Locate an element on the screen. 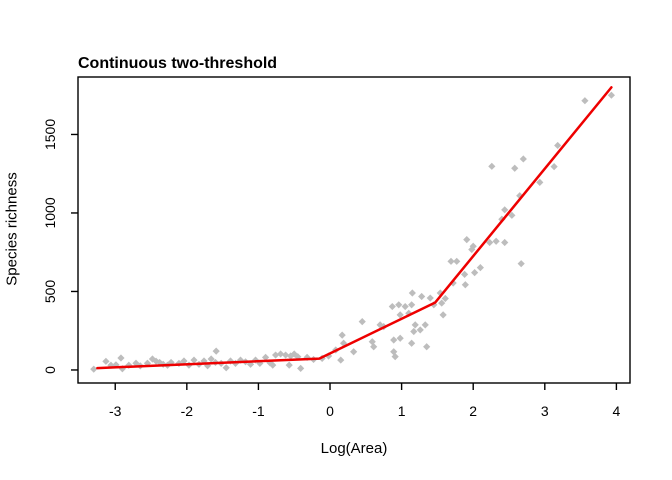 This screenshot has width=672, height=480. y-tick-label: 1500 is located at coordinates (50, 134).